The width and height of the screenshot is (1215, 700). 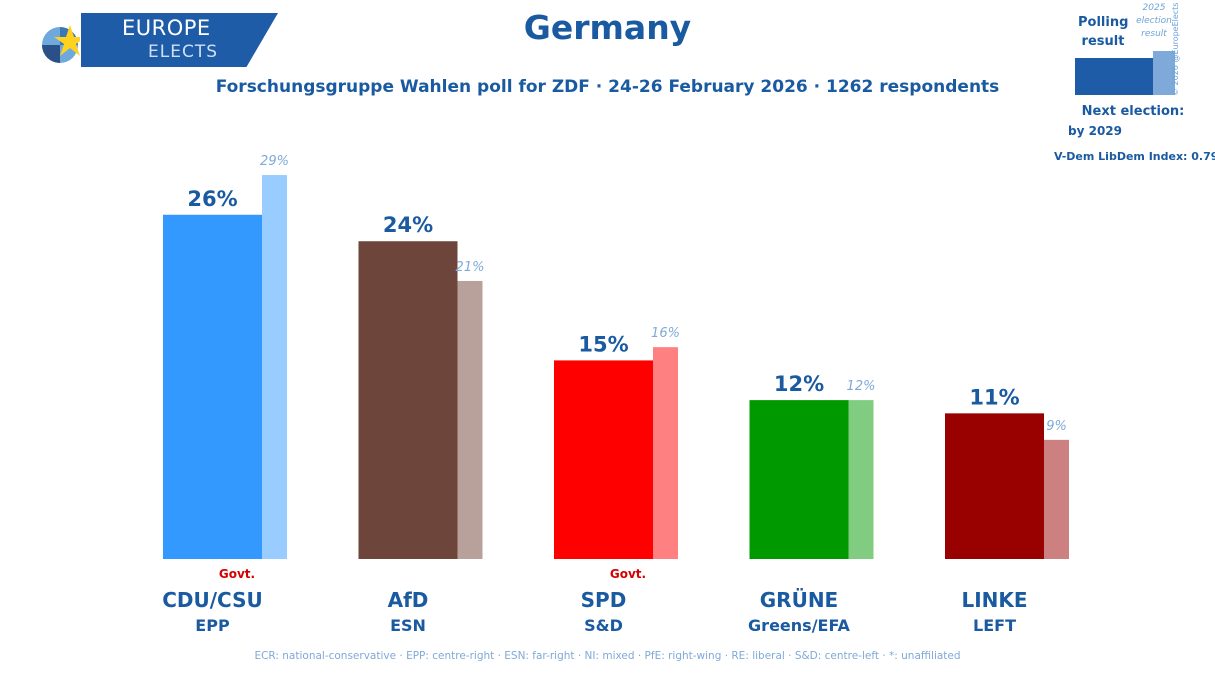 What do you see at coordinates (212, 386) in the screenshot?
I see `bar-polling-cdu-csu` at bounding box center [212, 386].